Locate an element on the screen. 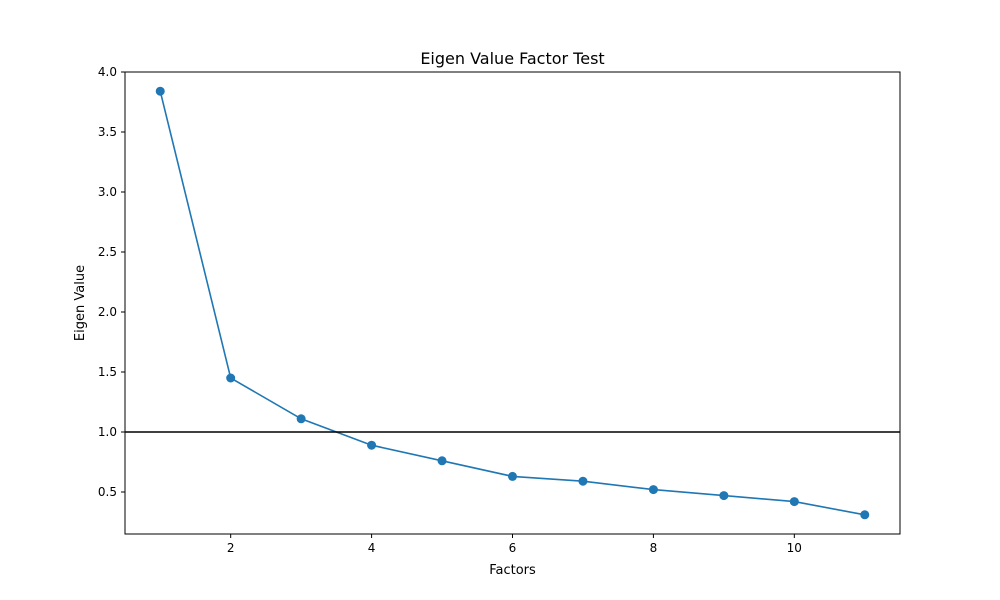  x-tick-label: 6 is located at coordinates (513, 548).